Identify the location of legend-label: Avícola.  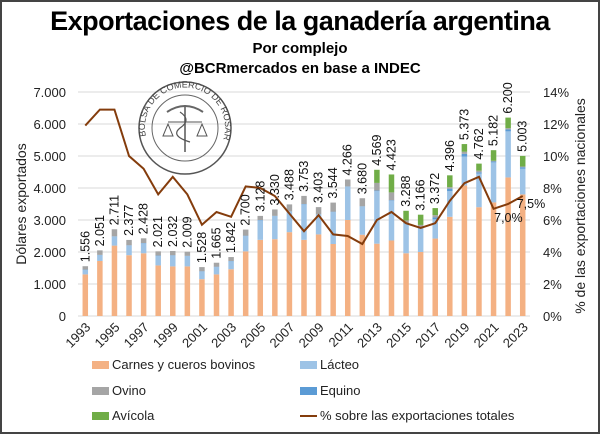
(133, 415).